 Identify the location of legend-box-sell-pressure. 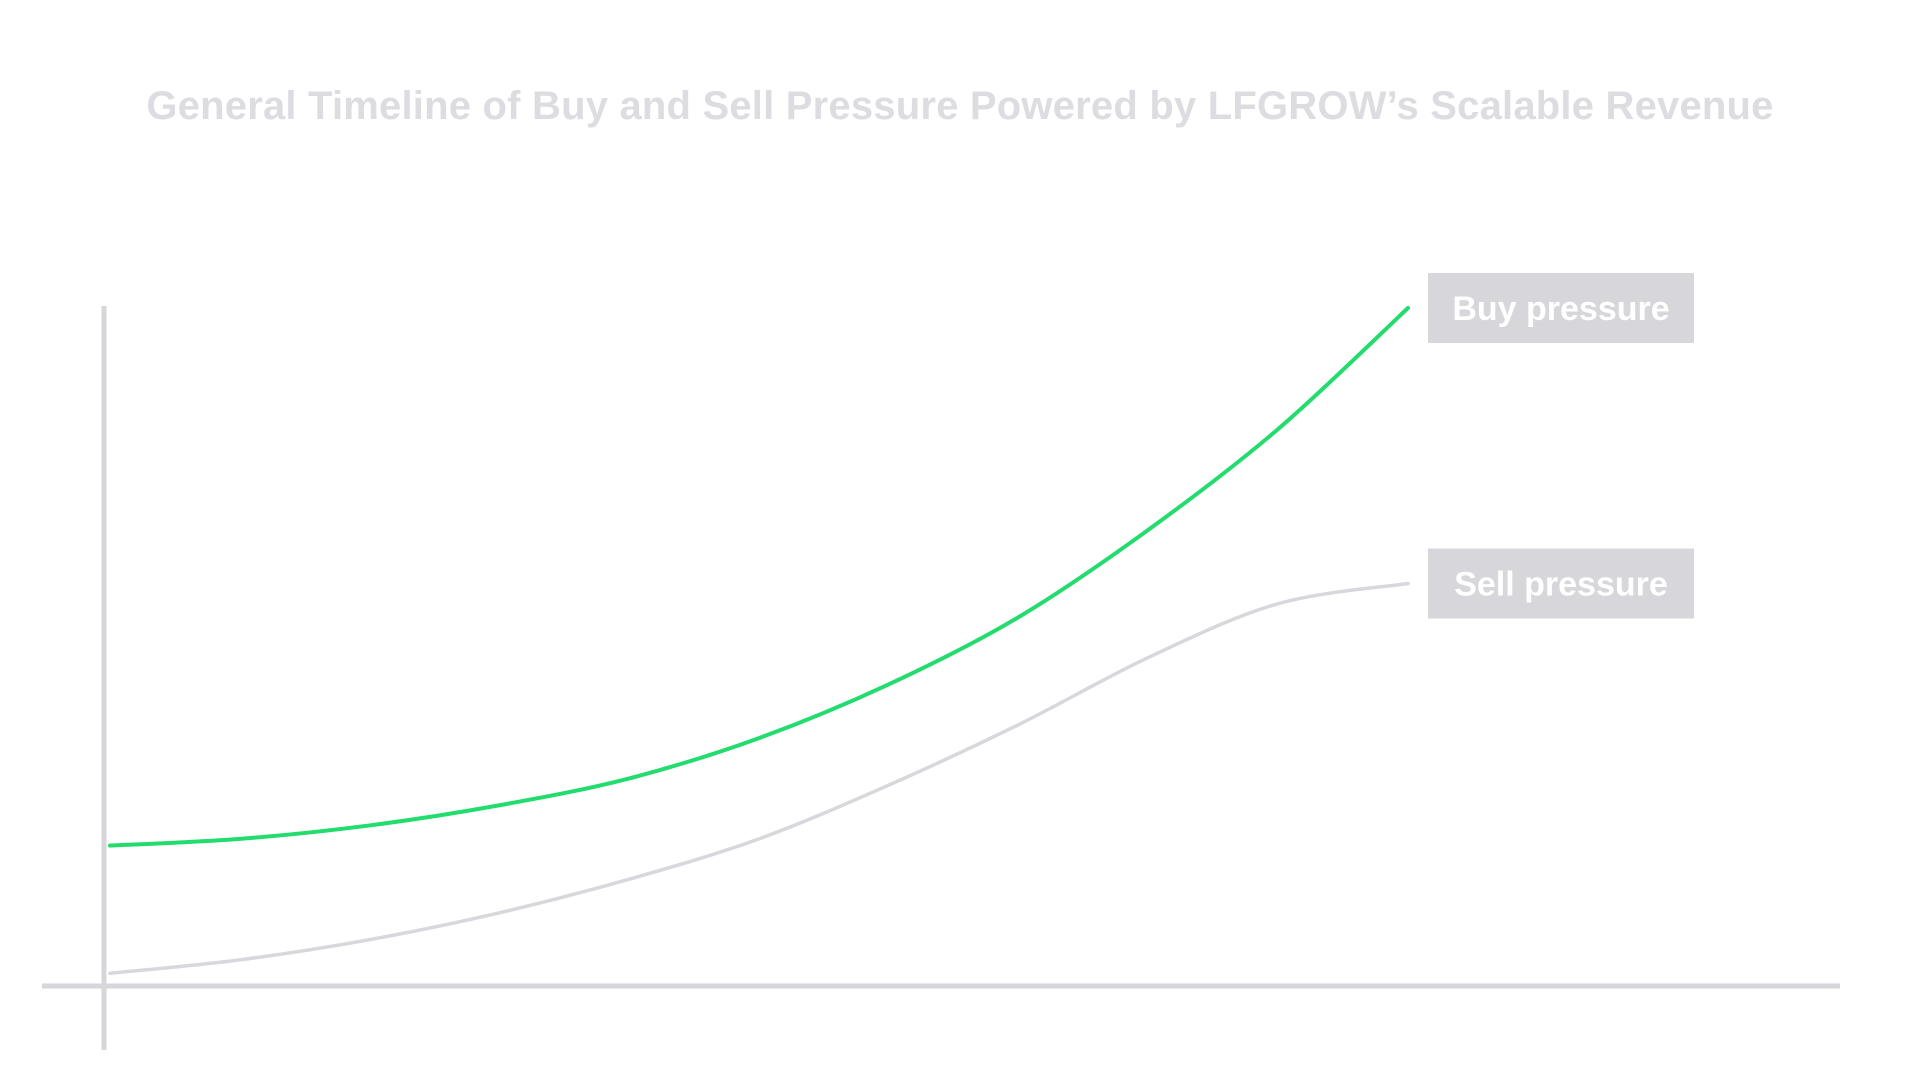
(1561, 583).